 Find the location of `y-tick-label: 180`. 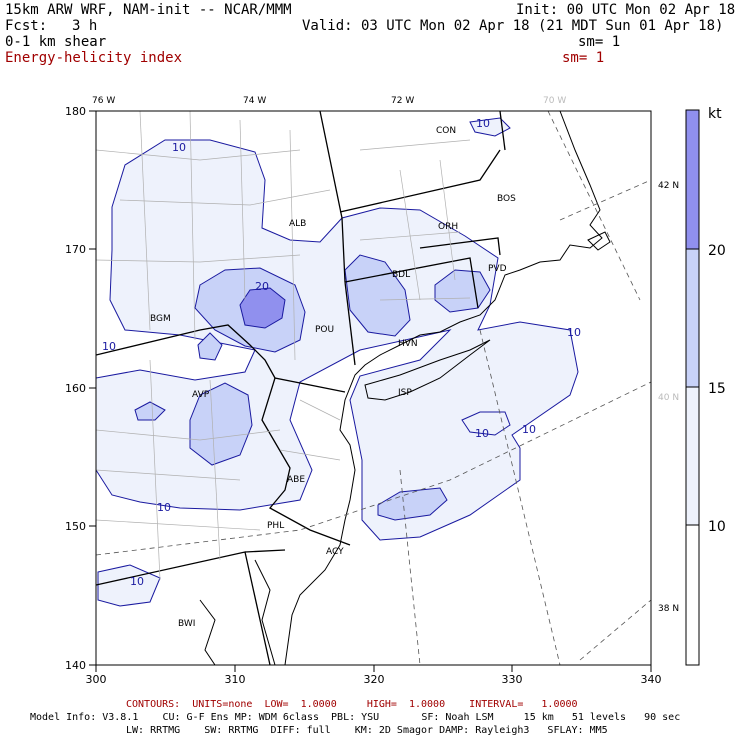

y-tick-label: 180 is located at coordinates (75, 111).